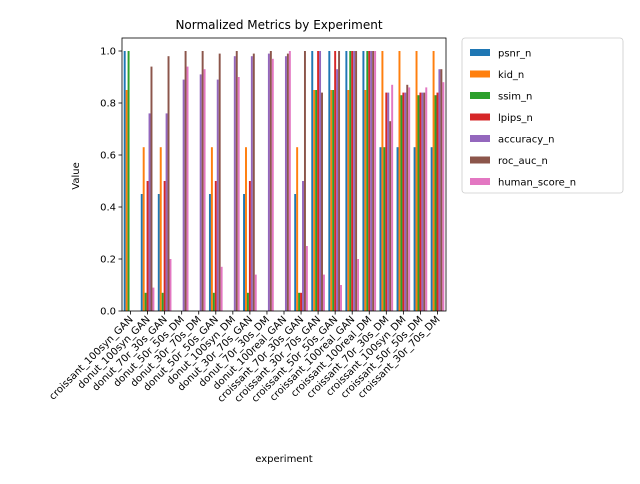 Image resolution: width=640 pixels, height=484 pixels. Describe the element at coordinates (523, 161) in the screenshot. I see `legend-label-roc_auc_n: roc_auc_n` at that location.